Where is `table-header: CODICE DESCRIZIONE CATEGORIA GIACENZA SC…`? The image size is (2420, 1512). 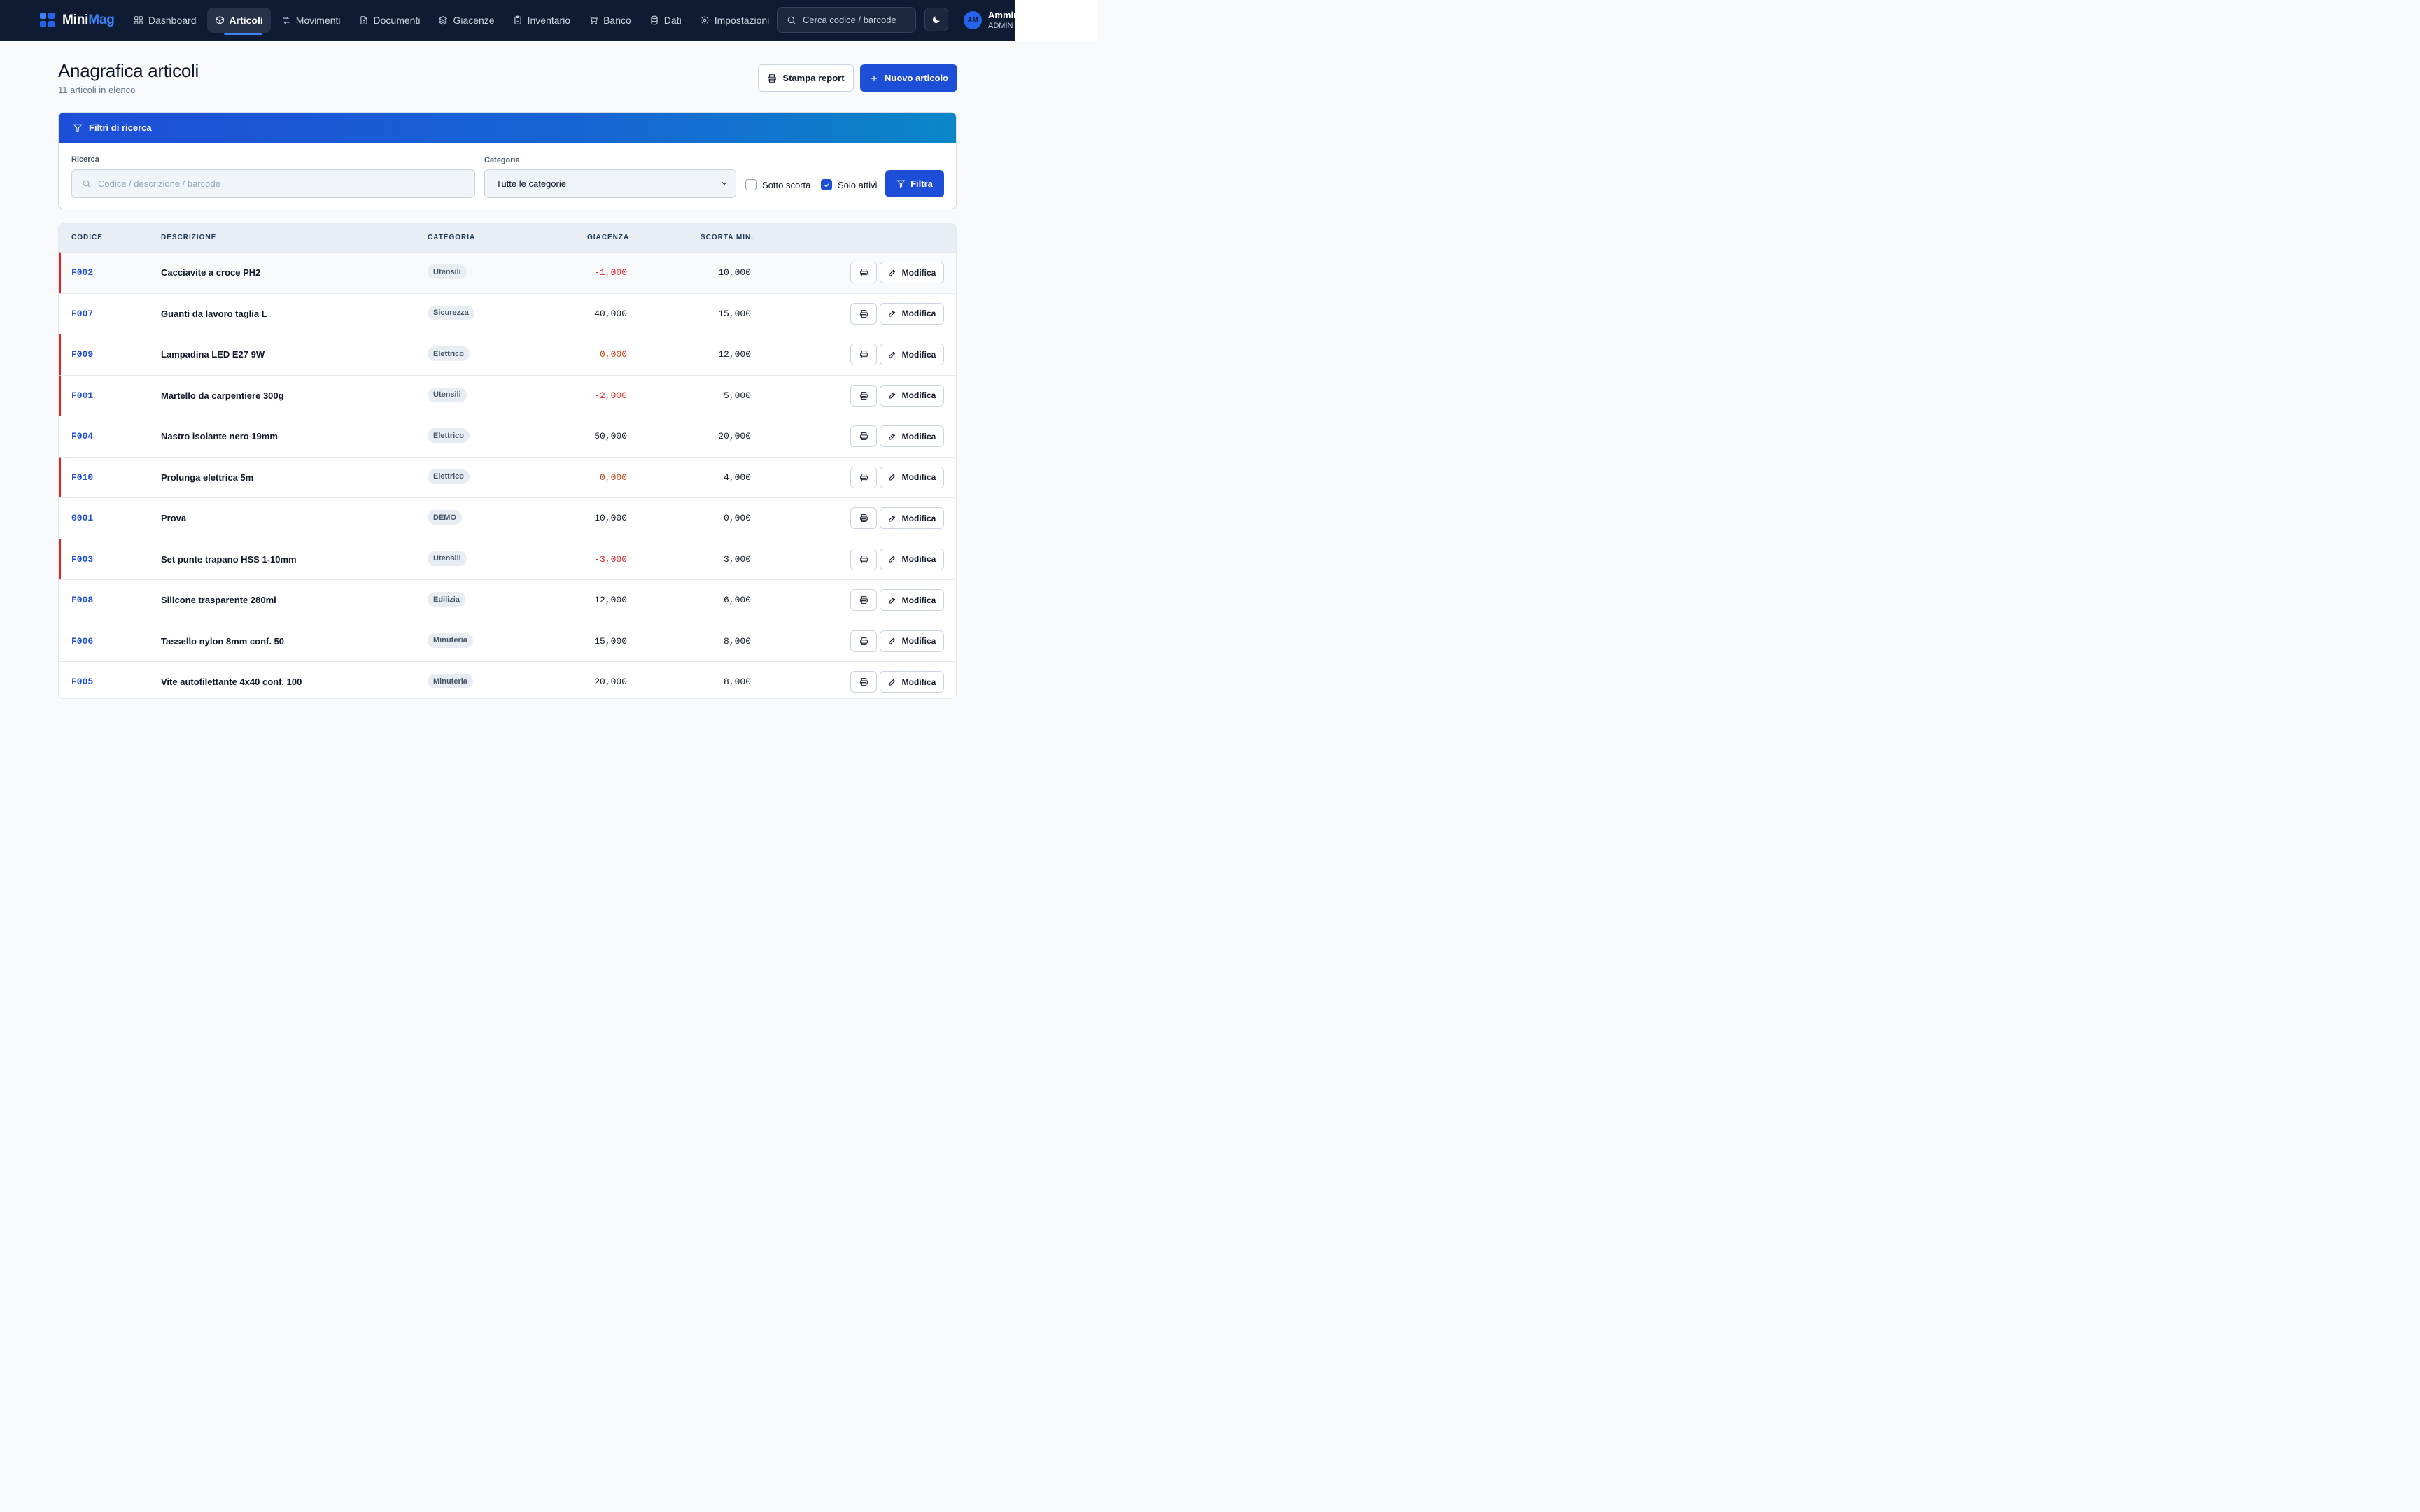
table-header: CODICE DESCRIZIONE CATEGORIA GIACENZA SC… is located at coordinates (507, 238).